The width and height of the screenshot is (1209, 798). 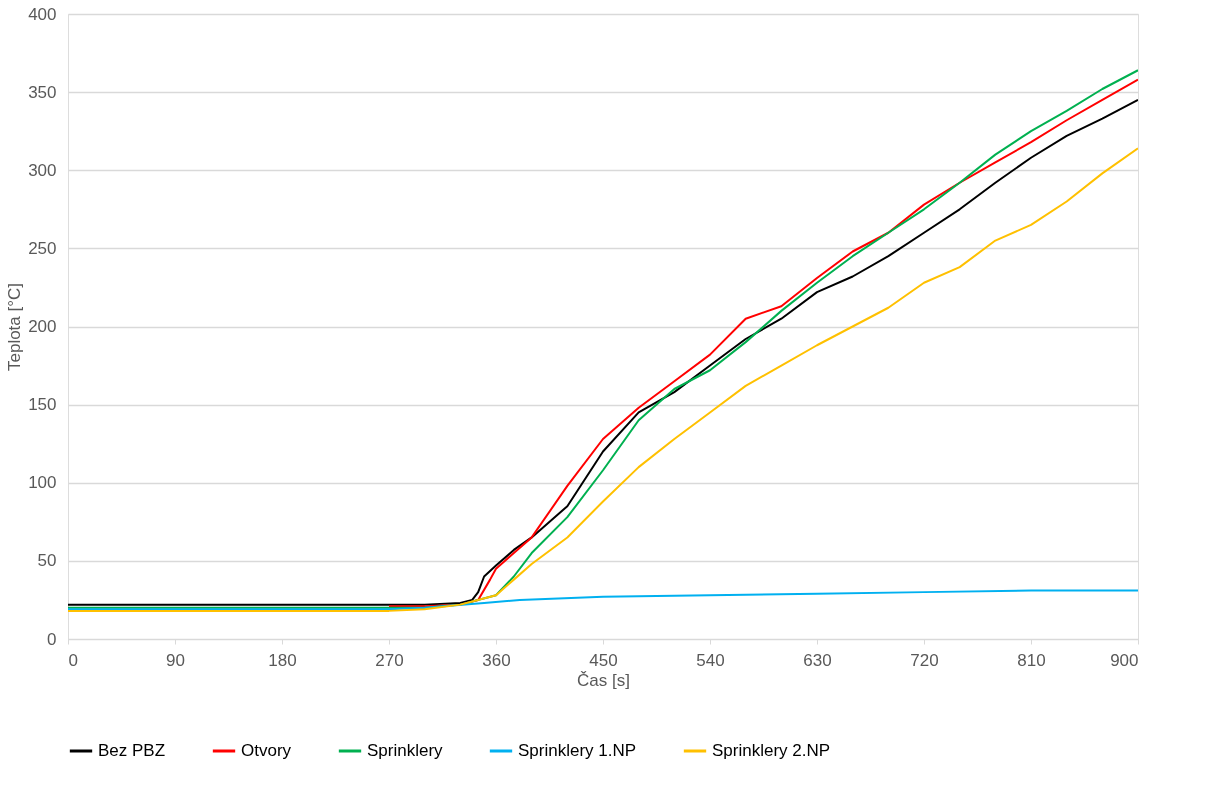 I want to click on x-tick-label: 450, so click(x=603, y=660).